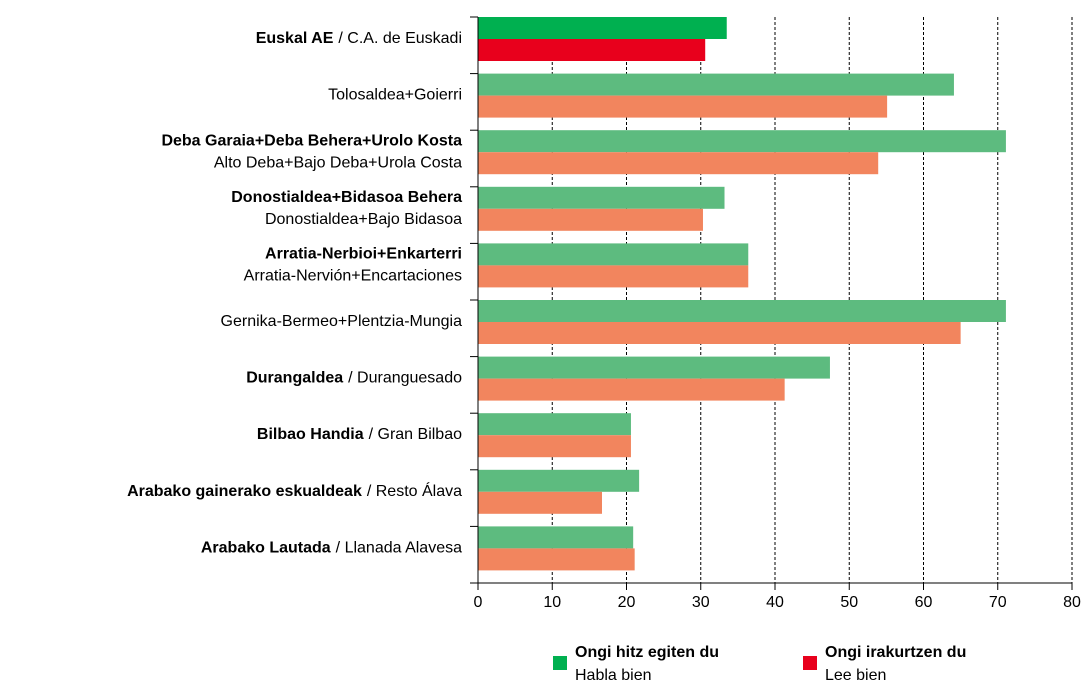 This screenshot has height=686, width=1087. What do you see at coordinates (849, 602) in the screenshot?
I see `x-tick-label: 50` at bounding box center [849, 602].